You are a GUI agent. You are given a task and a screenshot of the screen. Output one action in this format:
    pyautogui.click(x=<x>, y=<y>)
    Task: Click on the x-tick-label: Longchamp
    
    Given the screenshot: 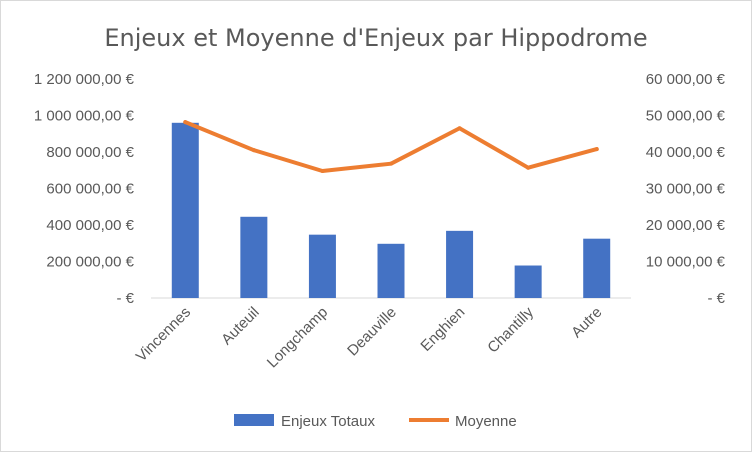 What is the action you would take?
    pyautogui.click(x=297, y=337)
    